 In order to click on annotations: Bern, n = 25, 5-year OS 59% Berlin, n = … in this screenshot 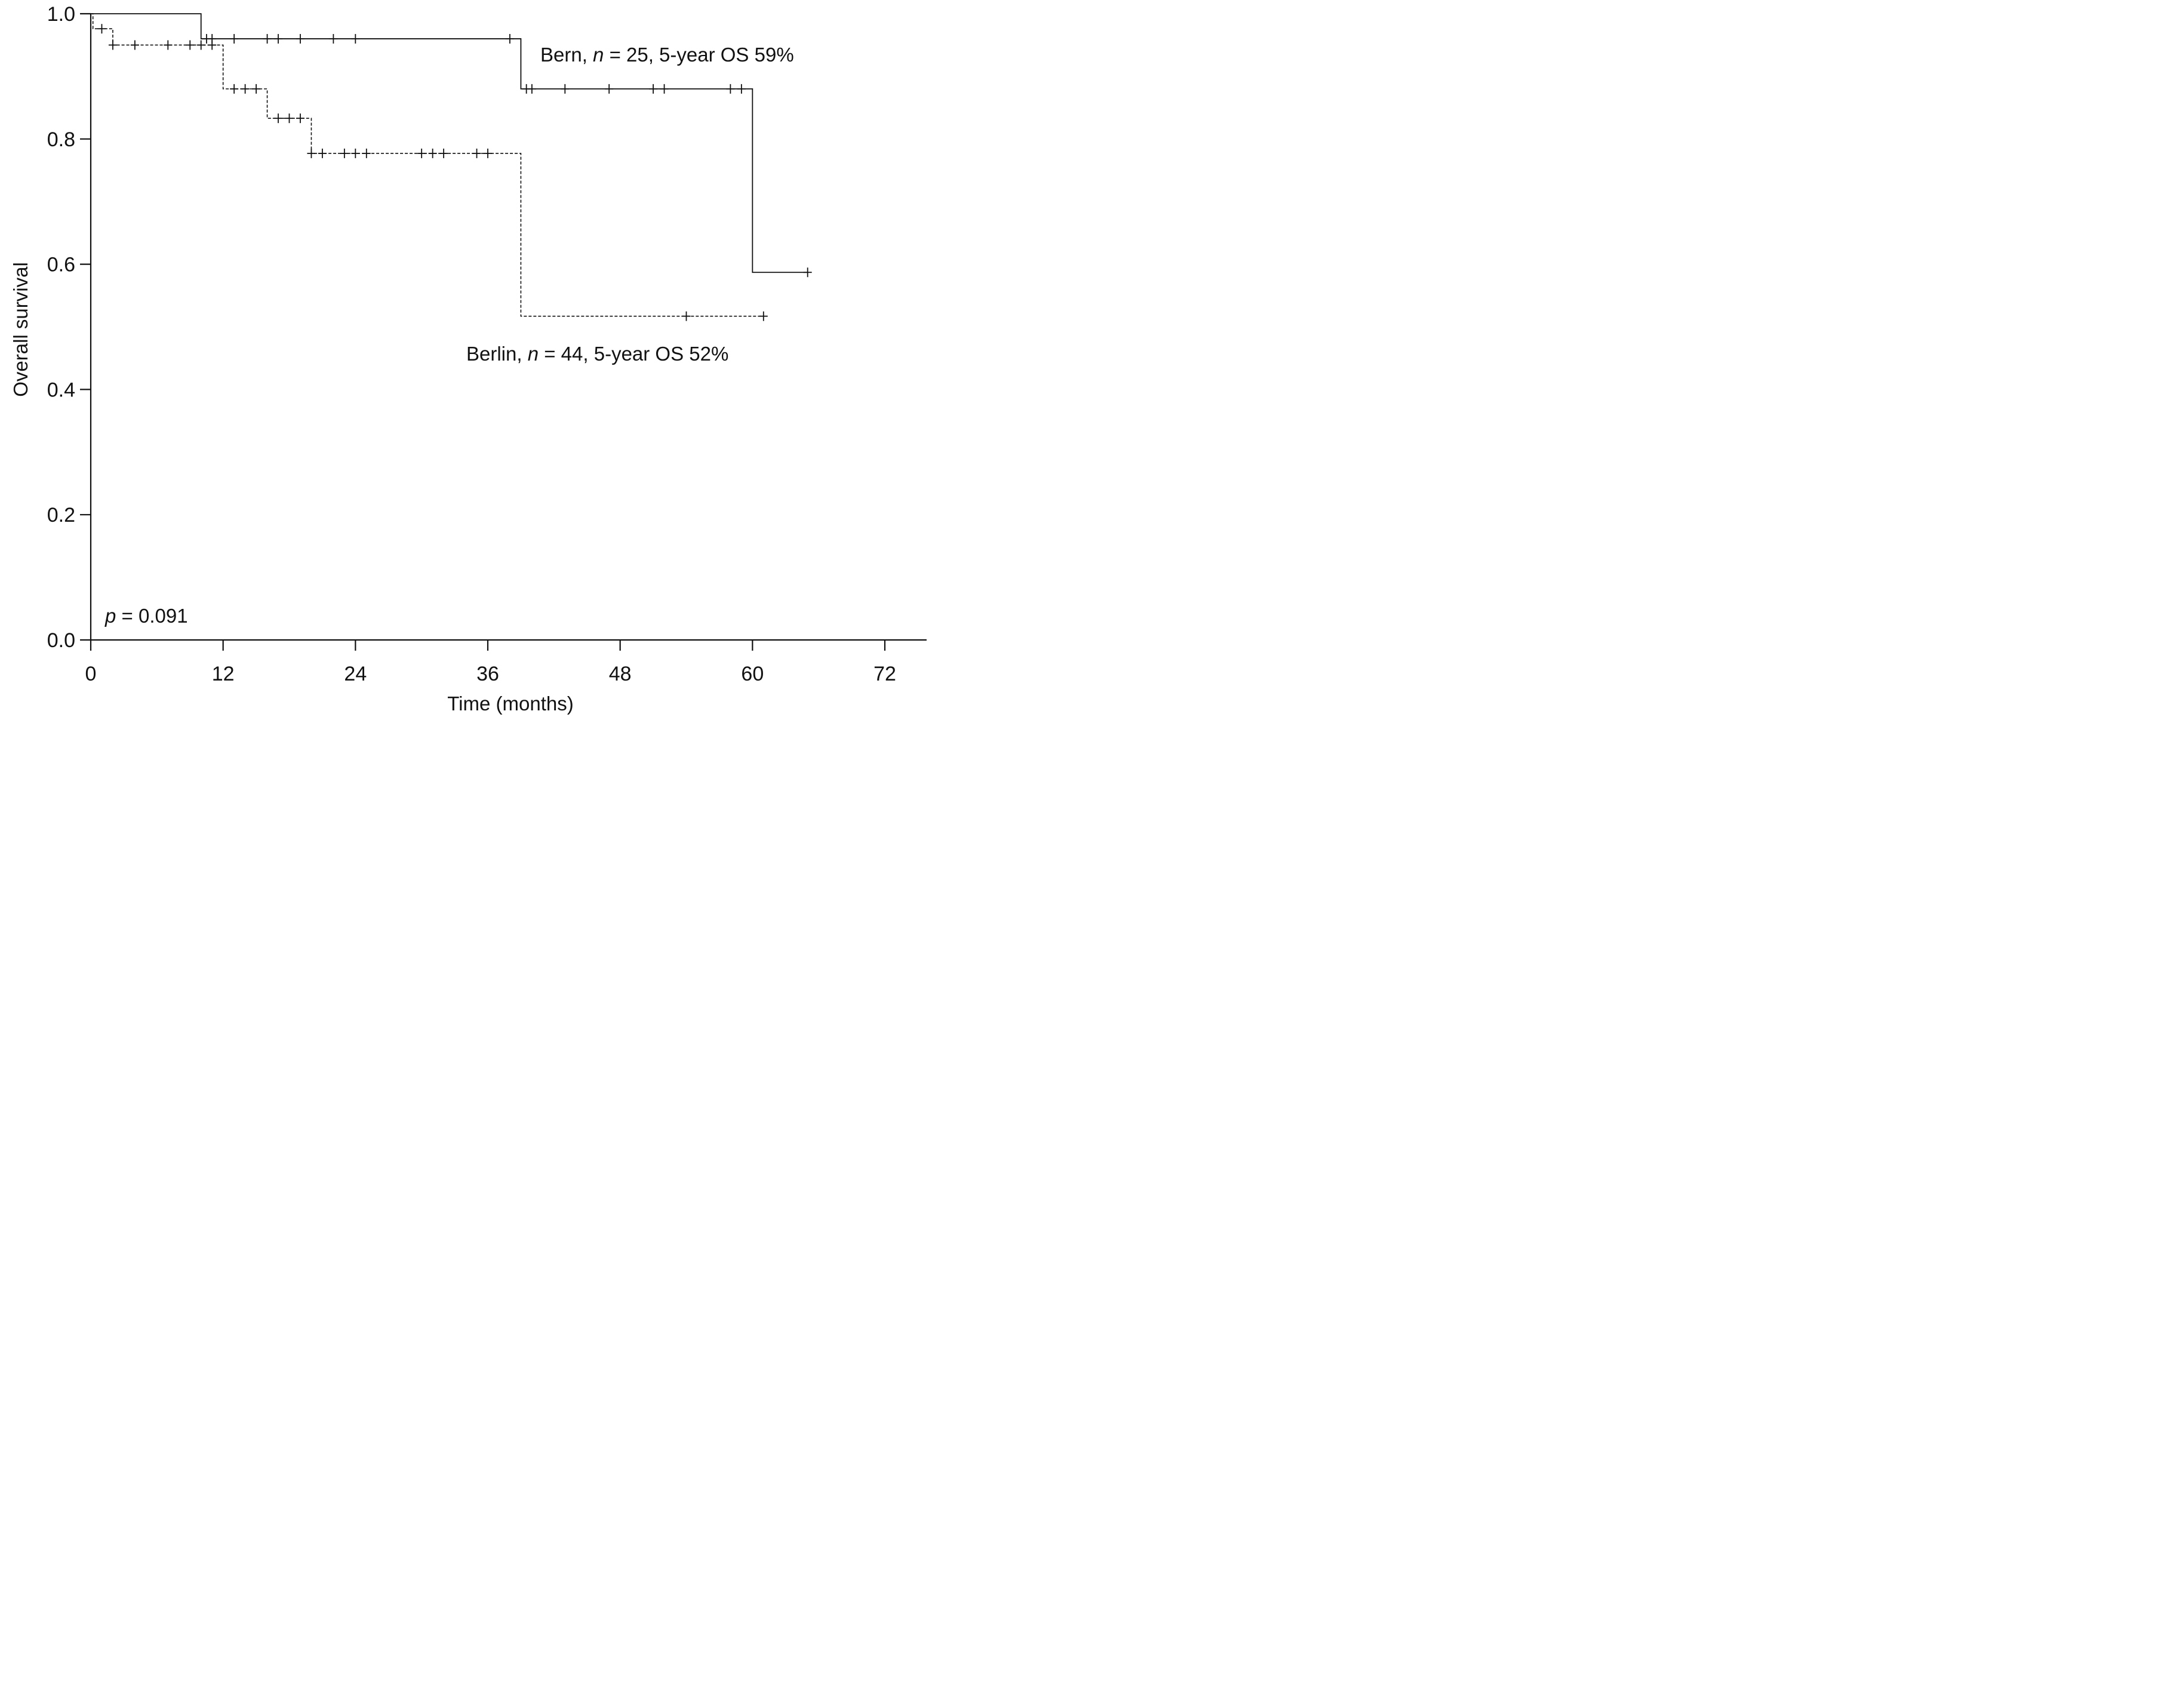, I will do `click(402, 380)`.